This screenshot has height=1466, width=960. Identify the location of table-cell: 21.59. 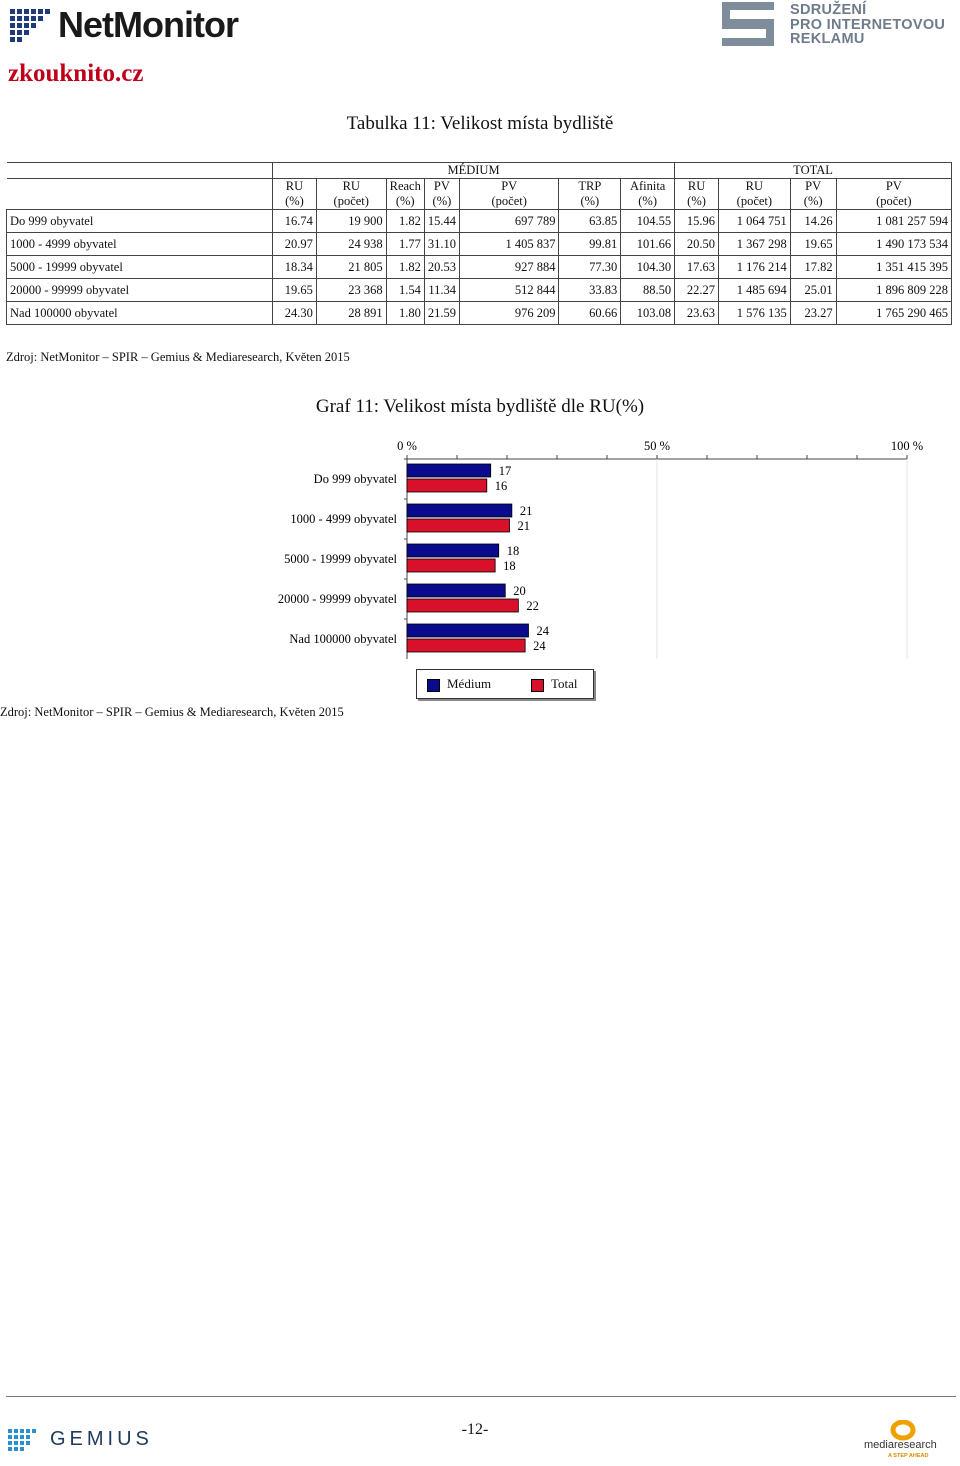
(441, 313).